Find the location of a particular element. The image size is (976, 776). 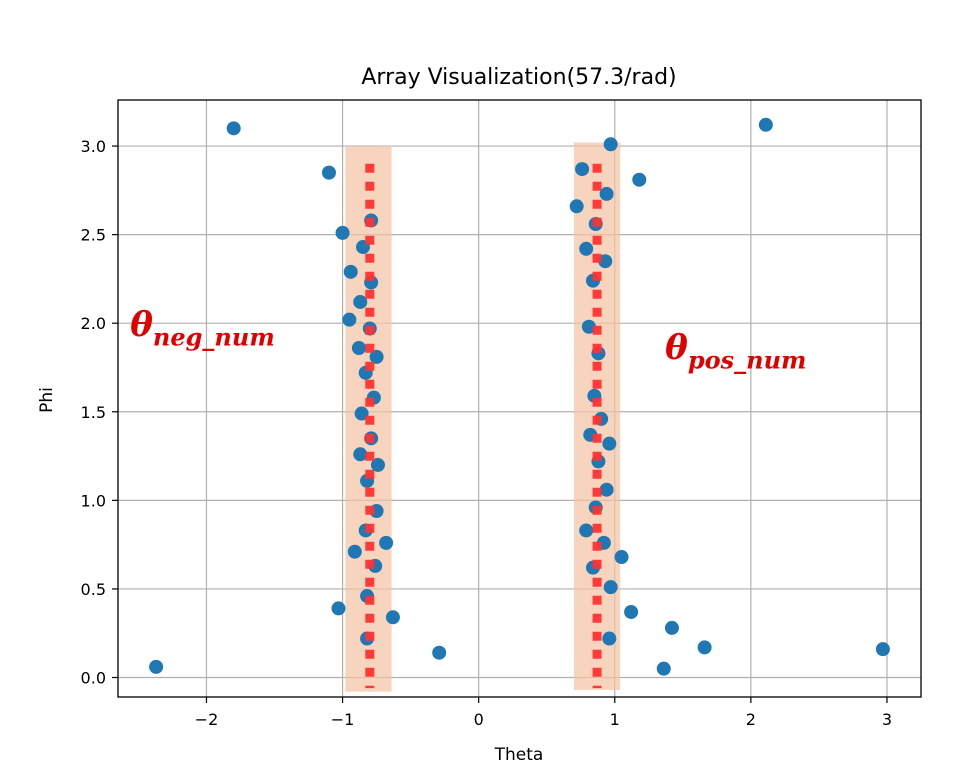

y-axis-label: Phi is located at coordinates (47, 400).